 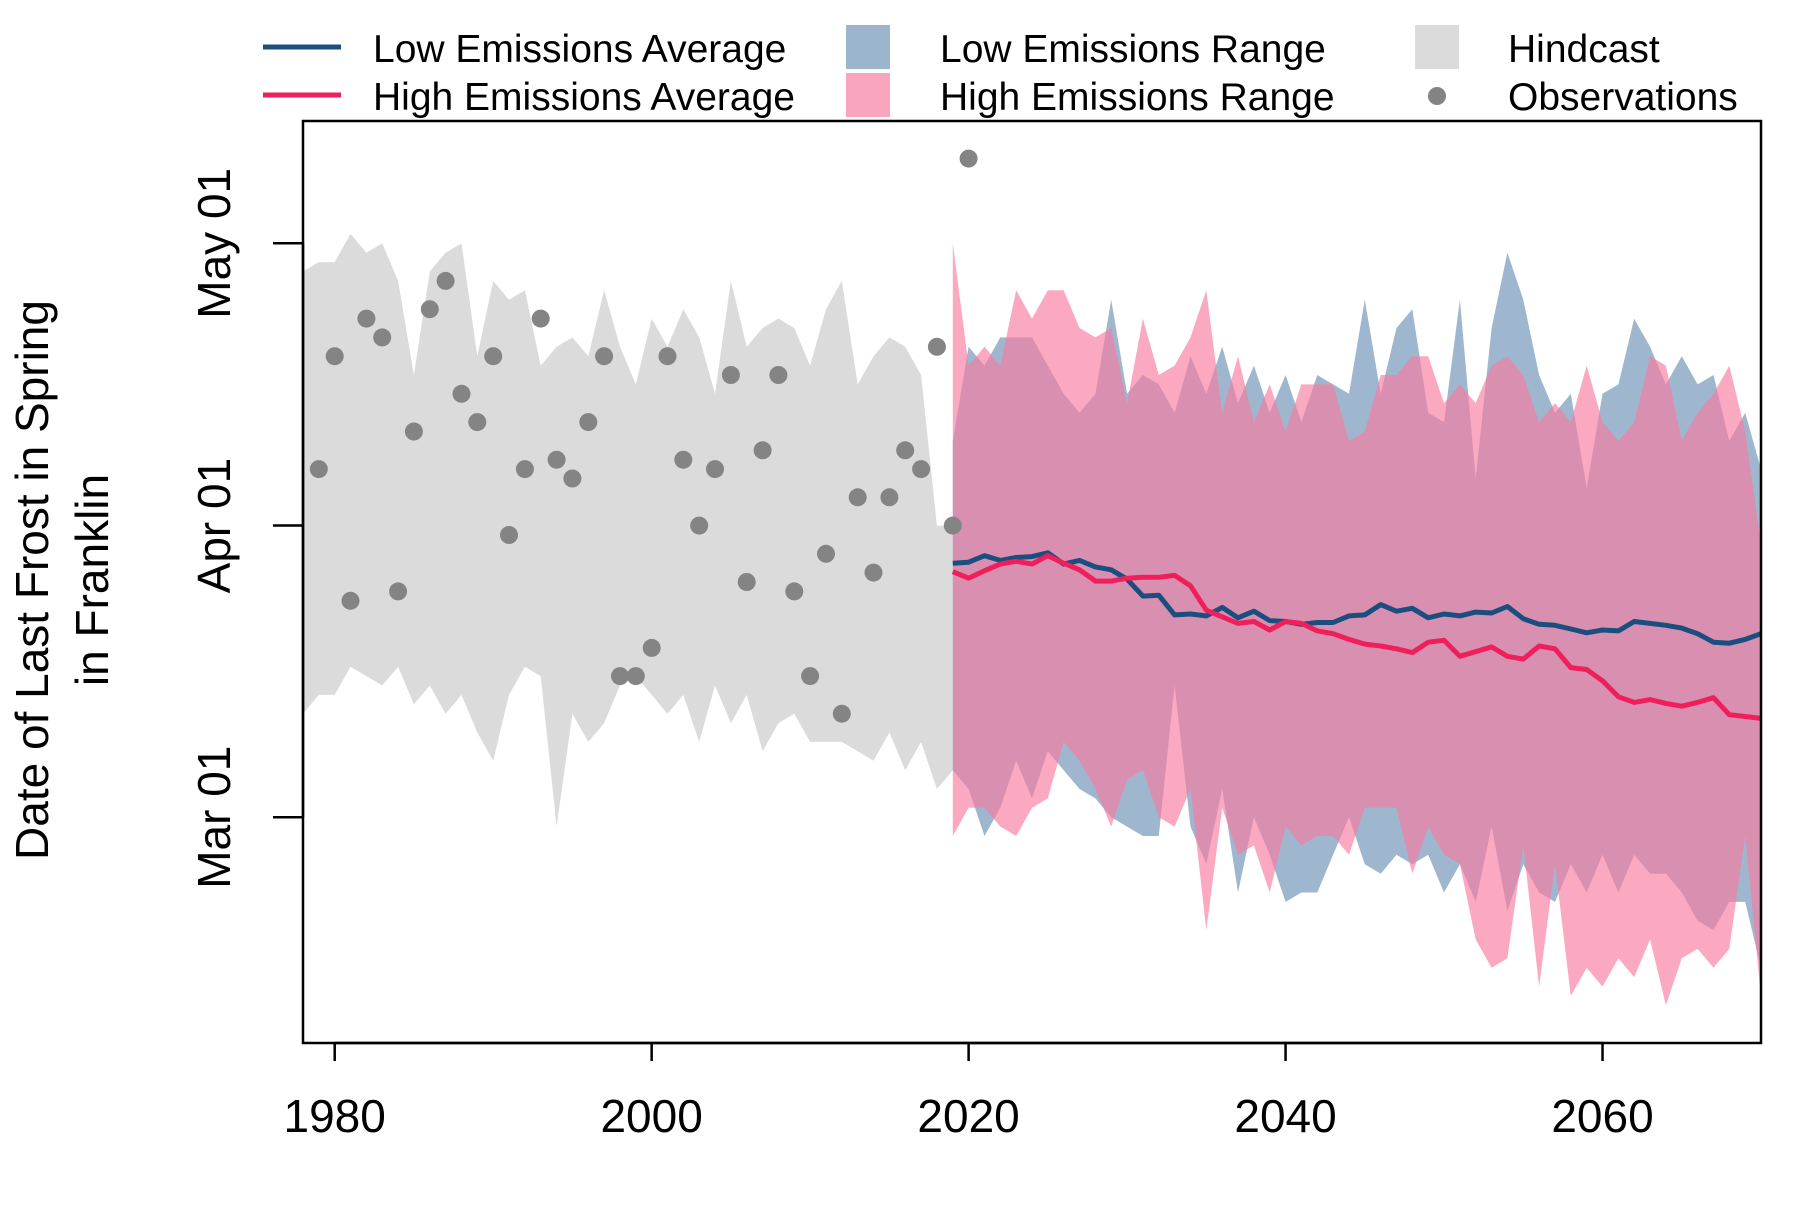 What do you see at coordinates (968, 1116) in the screenshot?
I see `x-tick-label: 2020` at bounding box center [968, 1116].